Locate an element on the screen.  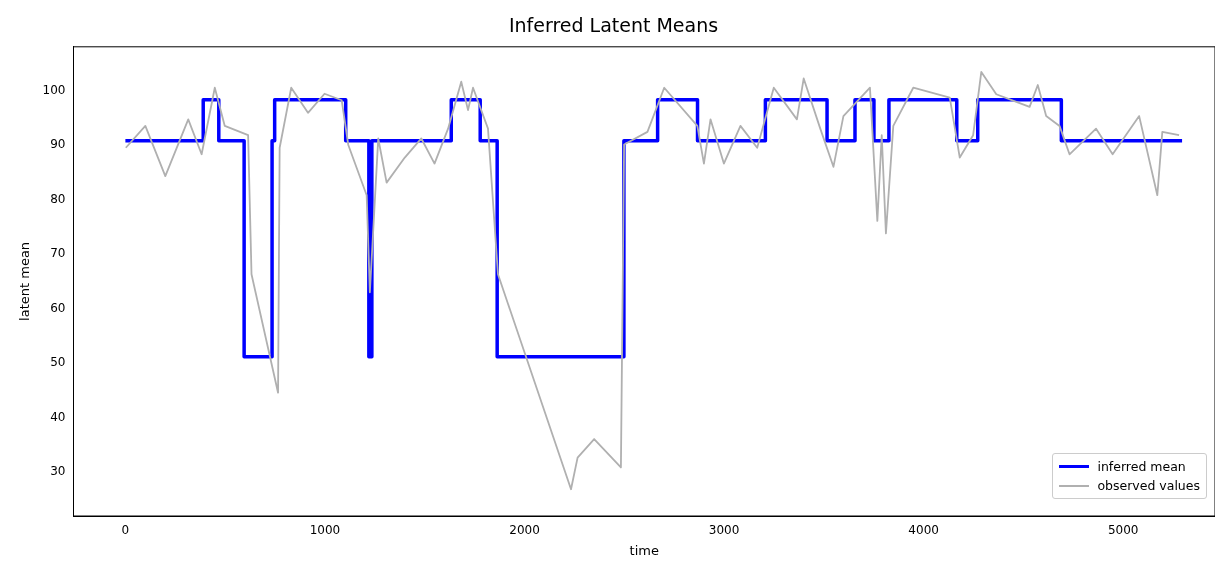
y-tick-label: 60 is located at coordinates (58, 307).